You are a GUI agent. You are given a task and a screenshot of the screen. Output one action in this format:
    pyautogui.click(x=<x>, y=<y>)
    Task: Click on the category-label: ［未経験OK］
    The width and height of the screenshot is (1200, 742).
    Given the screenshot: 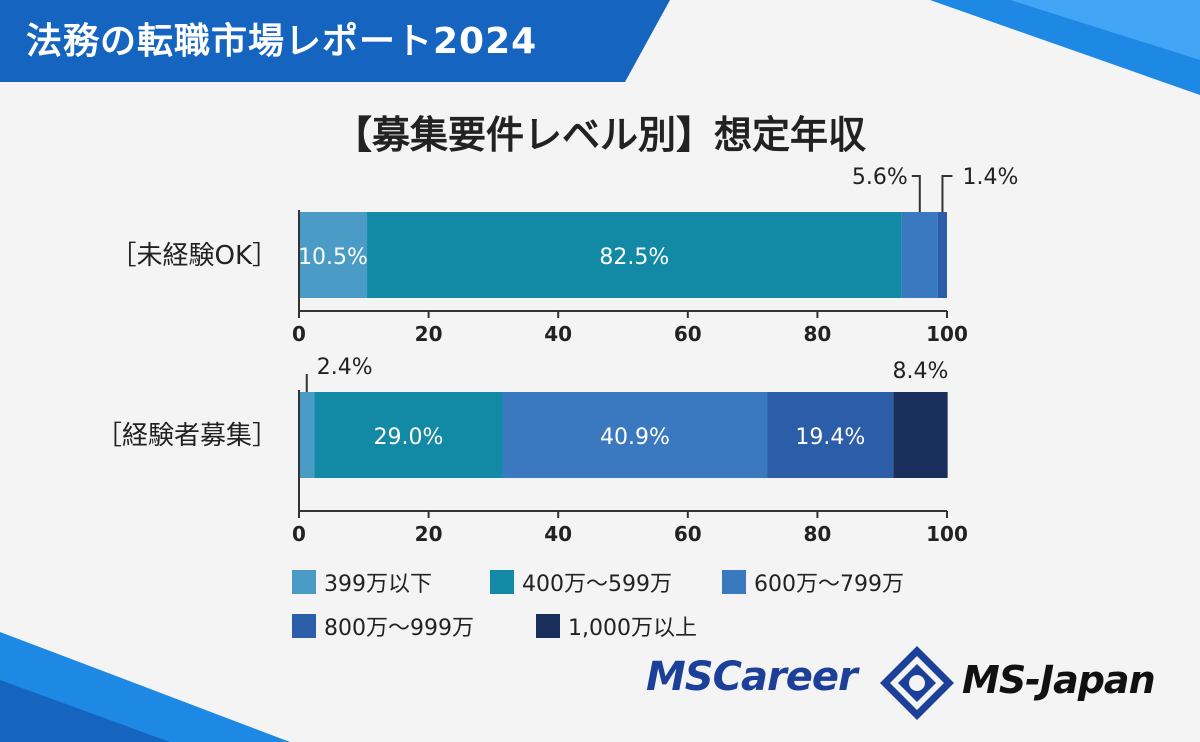 What is the action you would take?
    pyautogui.click(x=194, y=256)
    